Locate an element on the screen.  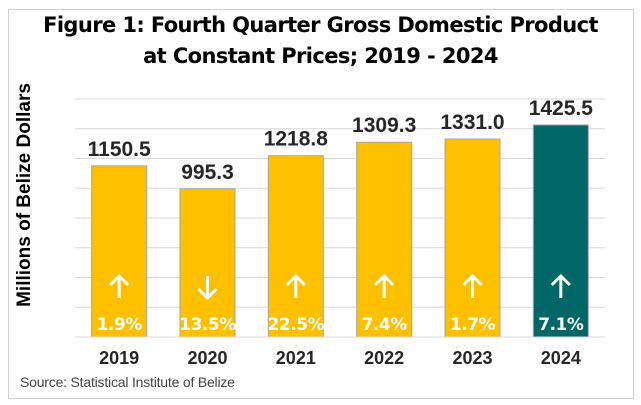
value-label: 1331.0 is located at coordinates (472, 122).